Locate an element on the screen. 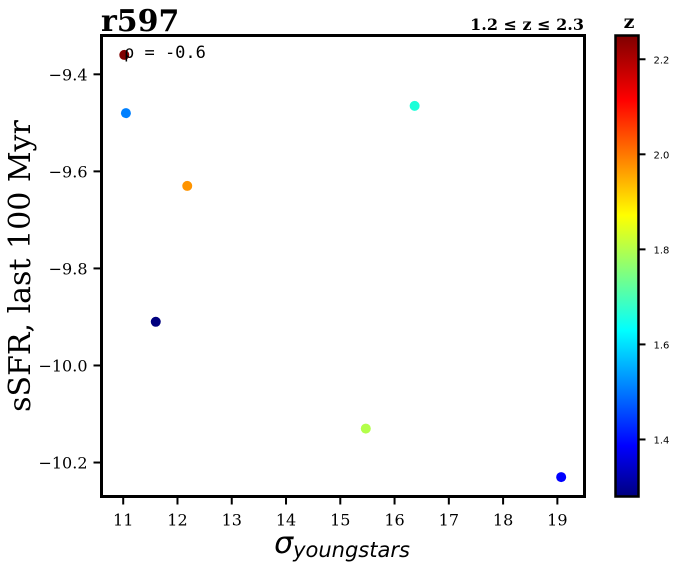 The width and height of the screenshot is (676, 568). correlation-annotation: ρ = -0.6 is located at coordinates (165, 53).